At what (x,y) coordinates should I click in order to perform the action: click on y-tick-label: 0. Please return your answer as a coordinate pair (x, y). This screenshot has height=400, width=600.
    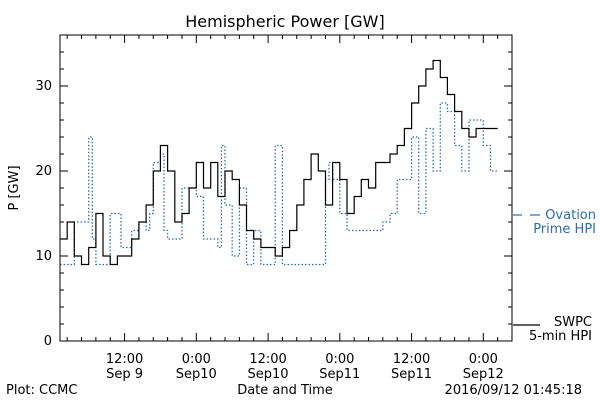
    Looking at the image, I should click on (48, 341).